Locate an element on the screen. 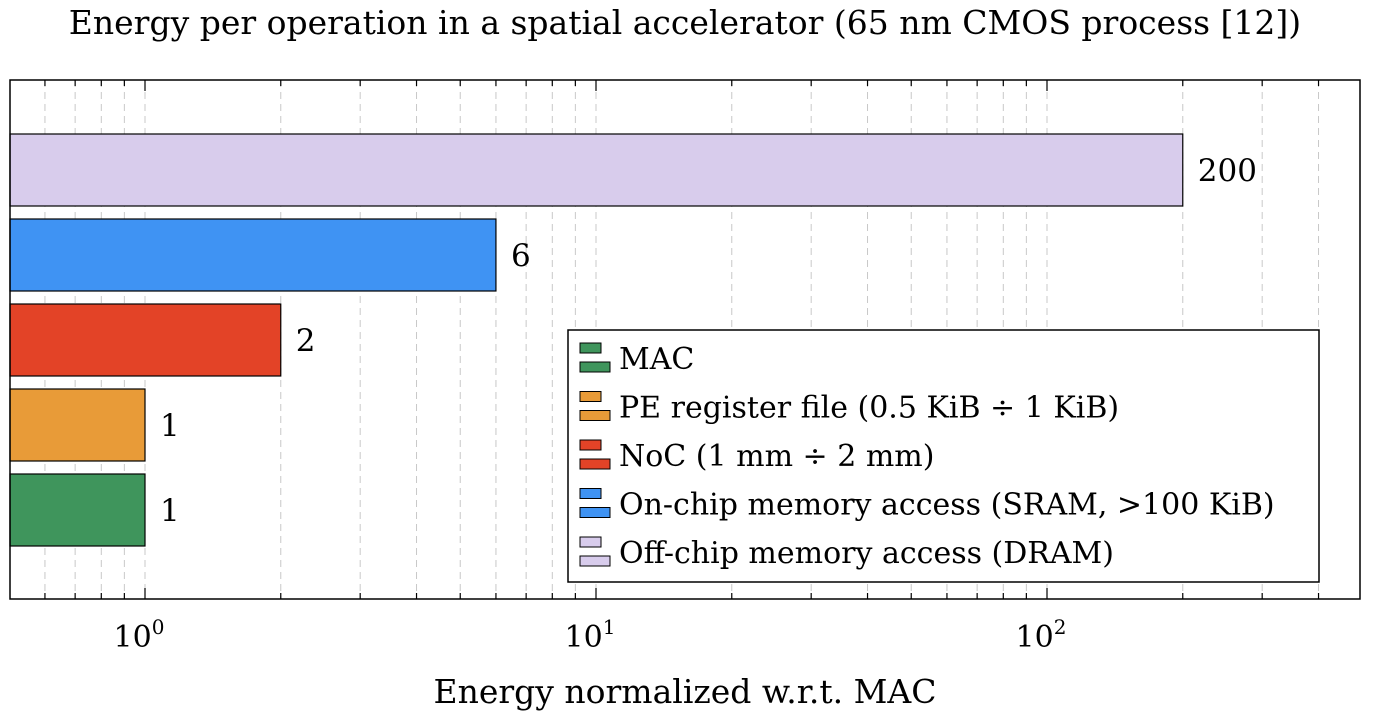 The height and width of the screenshot is (726, 1376). legend-item: NoC (1 mm ÷ 2 mm) is located at coordinates (756, 456).